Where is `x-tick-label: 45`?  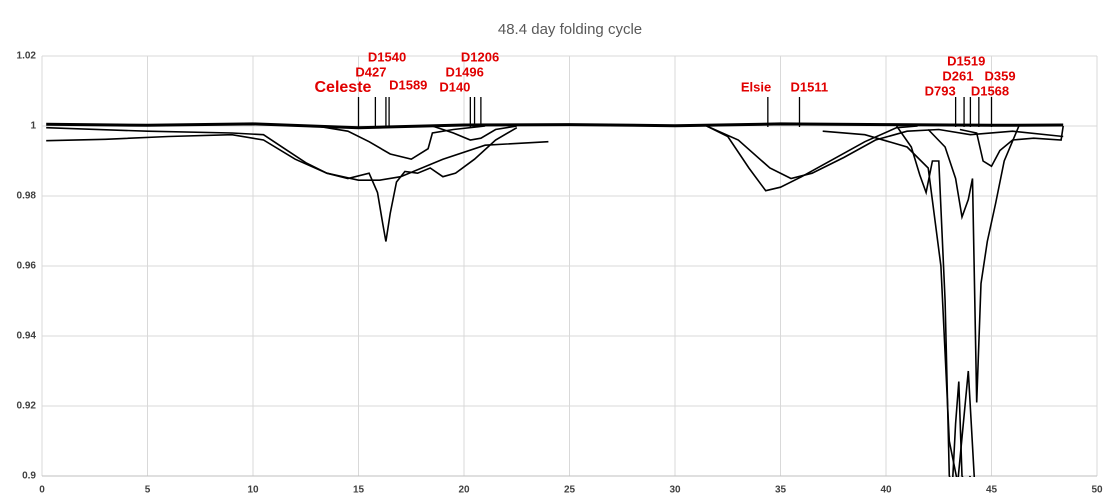 x-tick-label: 45 is located at coordinates (992, 490).